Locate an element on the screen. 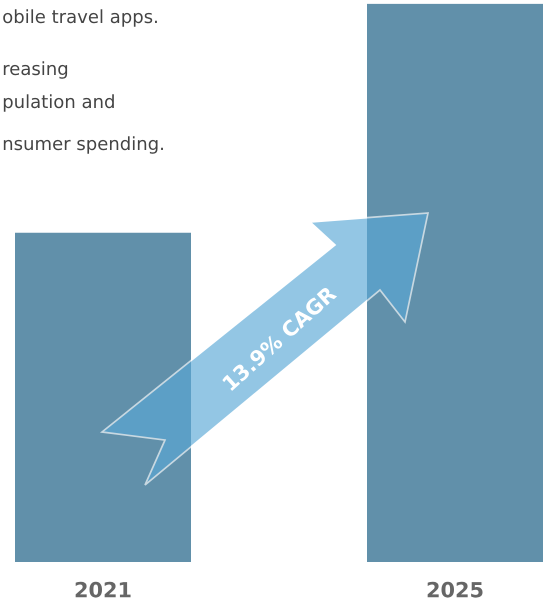 This screenshot has width=551, height=613. annotation: reasing is located at coordinates (36, 70).